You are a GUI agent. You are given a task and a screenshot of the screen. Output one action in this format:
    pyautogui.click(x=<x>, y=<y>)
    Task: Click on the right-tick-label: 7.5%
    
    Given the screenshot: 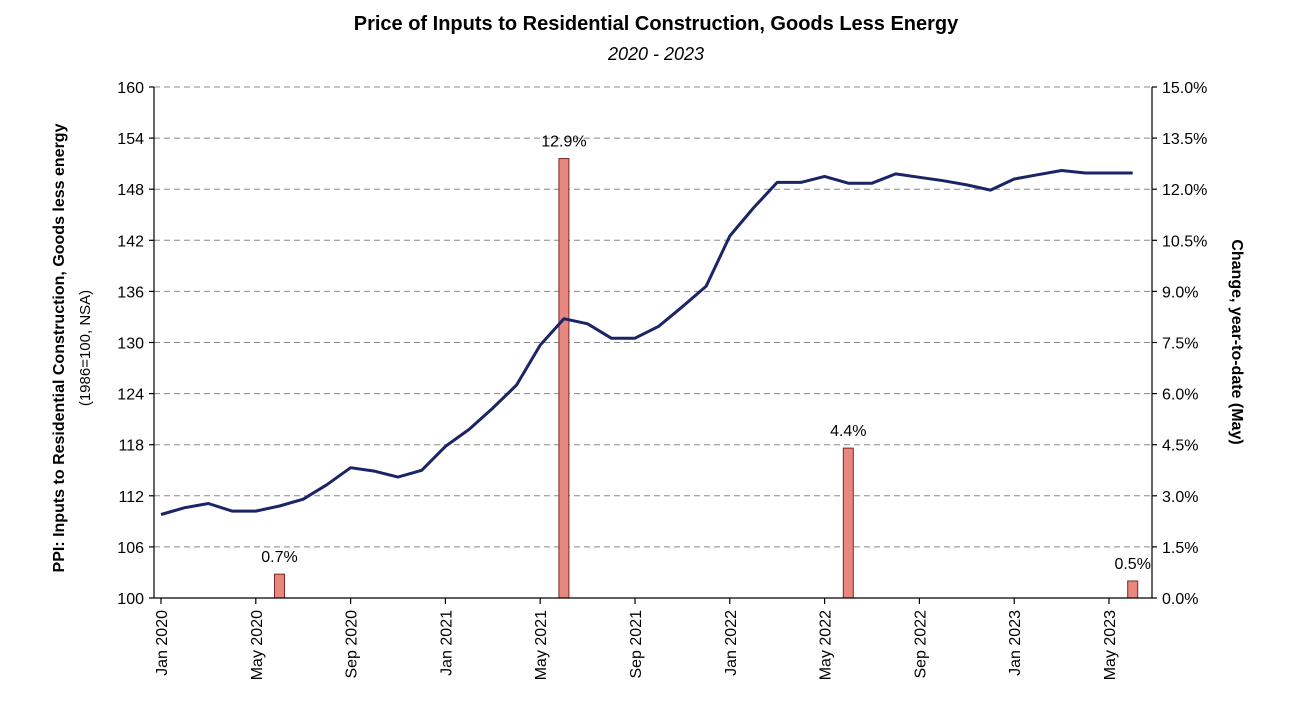 What is the action you would take?
    pyautogui.click(x=1180, y=344)
    